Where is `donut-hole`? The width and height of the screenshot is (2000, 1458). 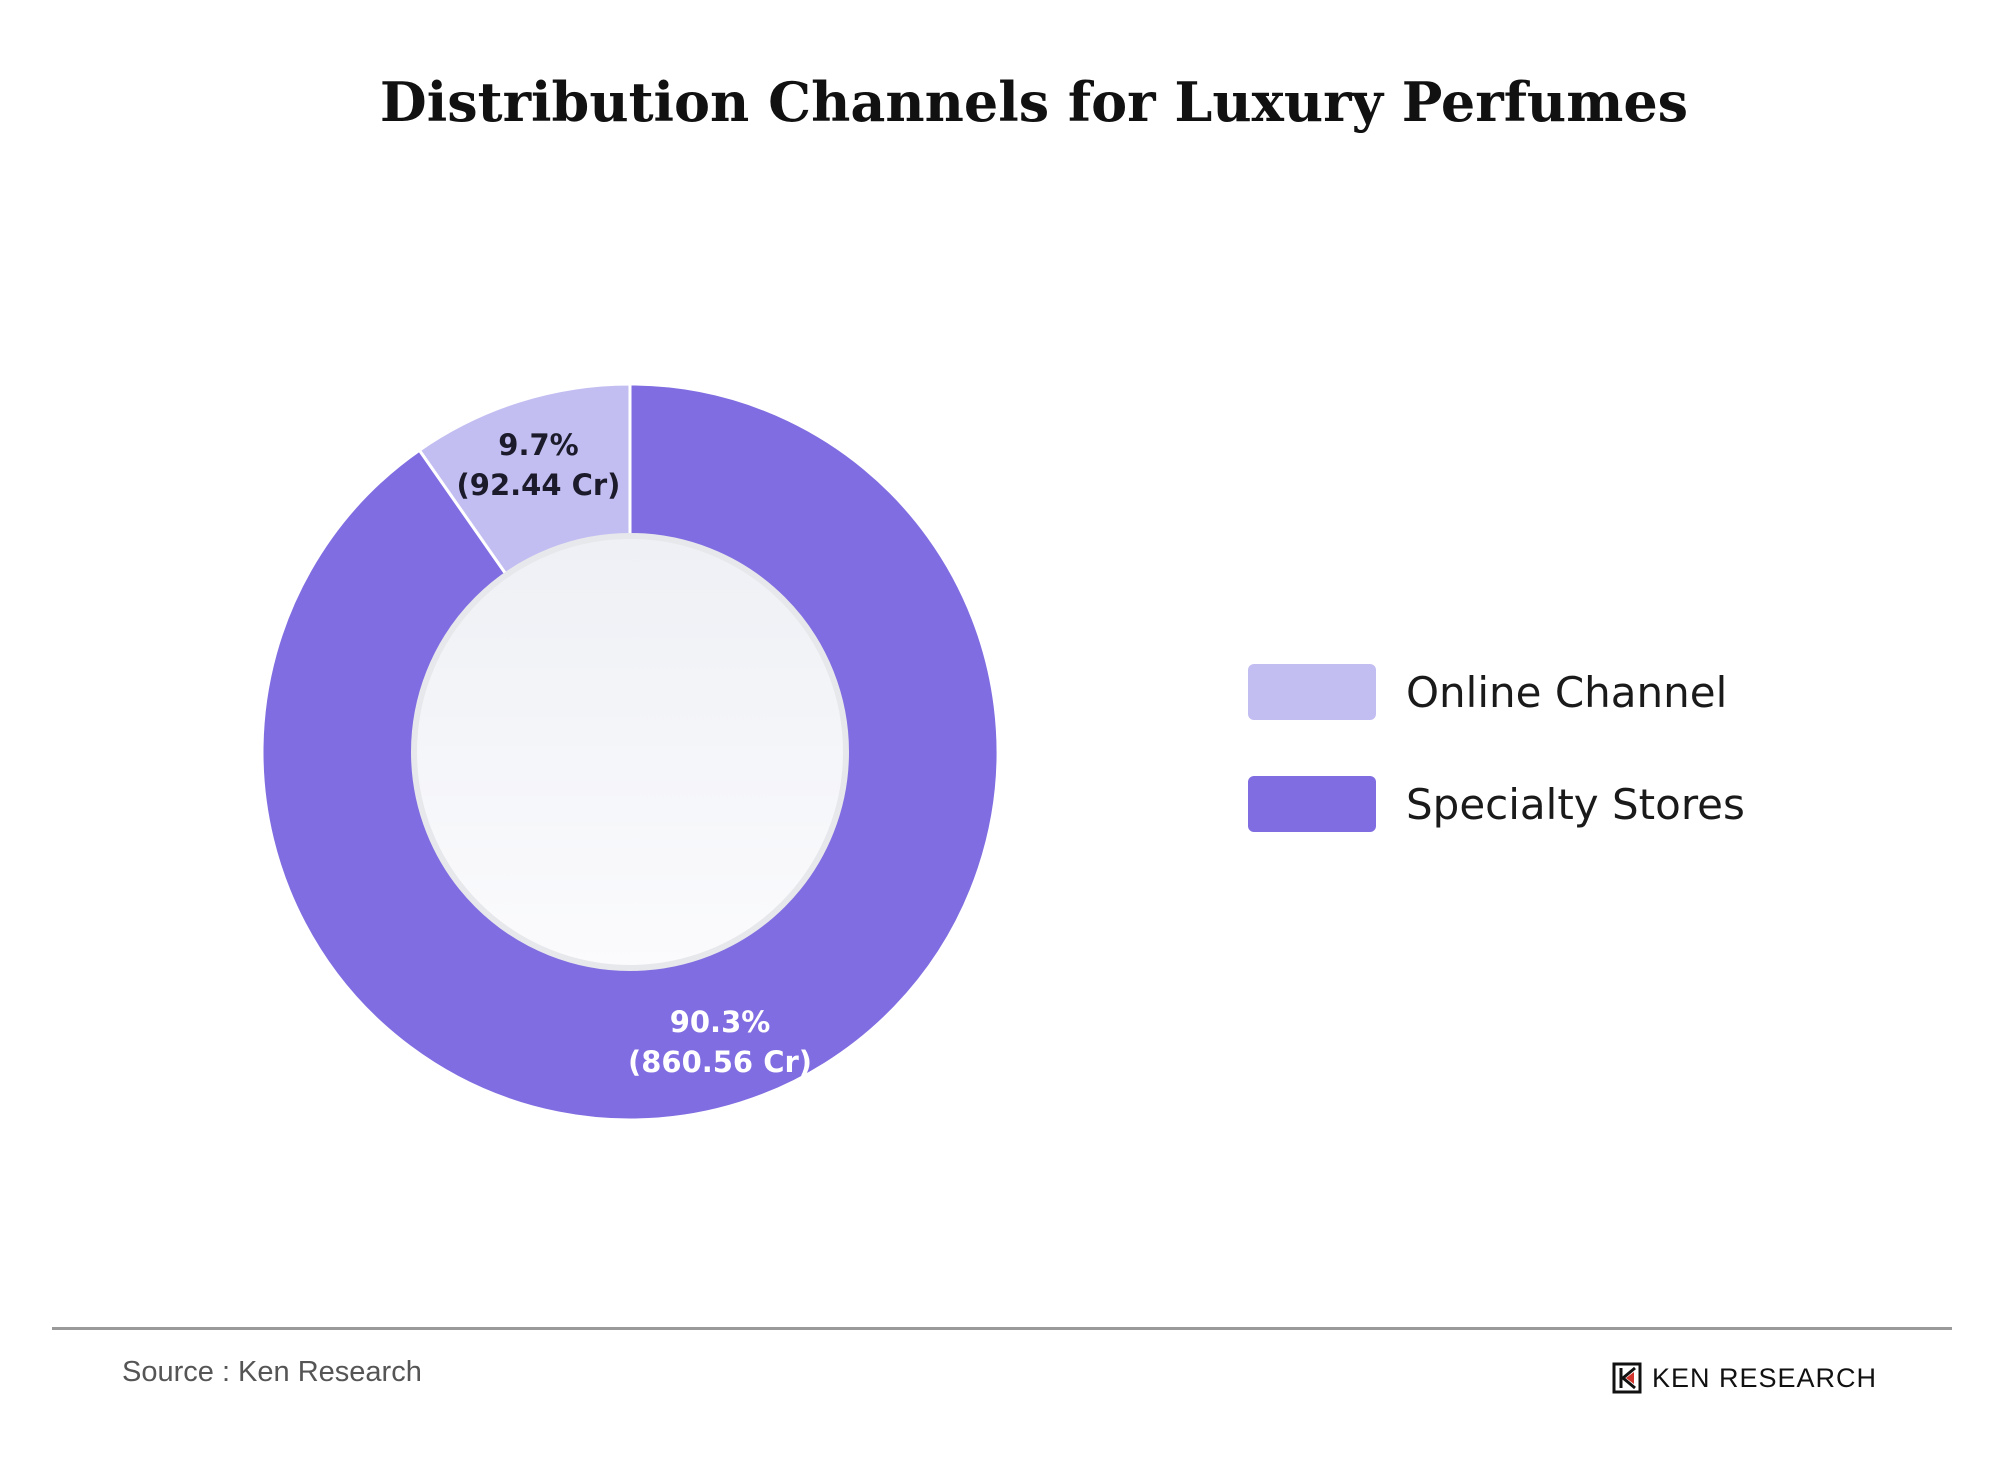
donut-hole is located at coordinates (630, 752).